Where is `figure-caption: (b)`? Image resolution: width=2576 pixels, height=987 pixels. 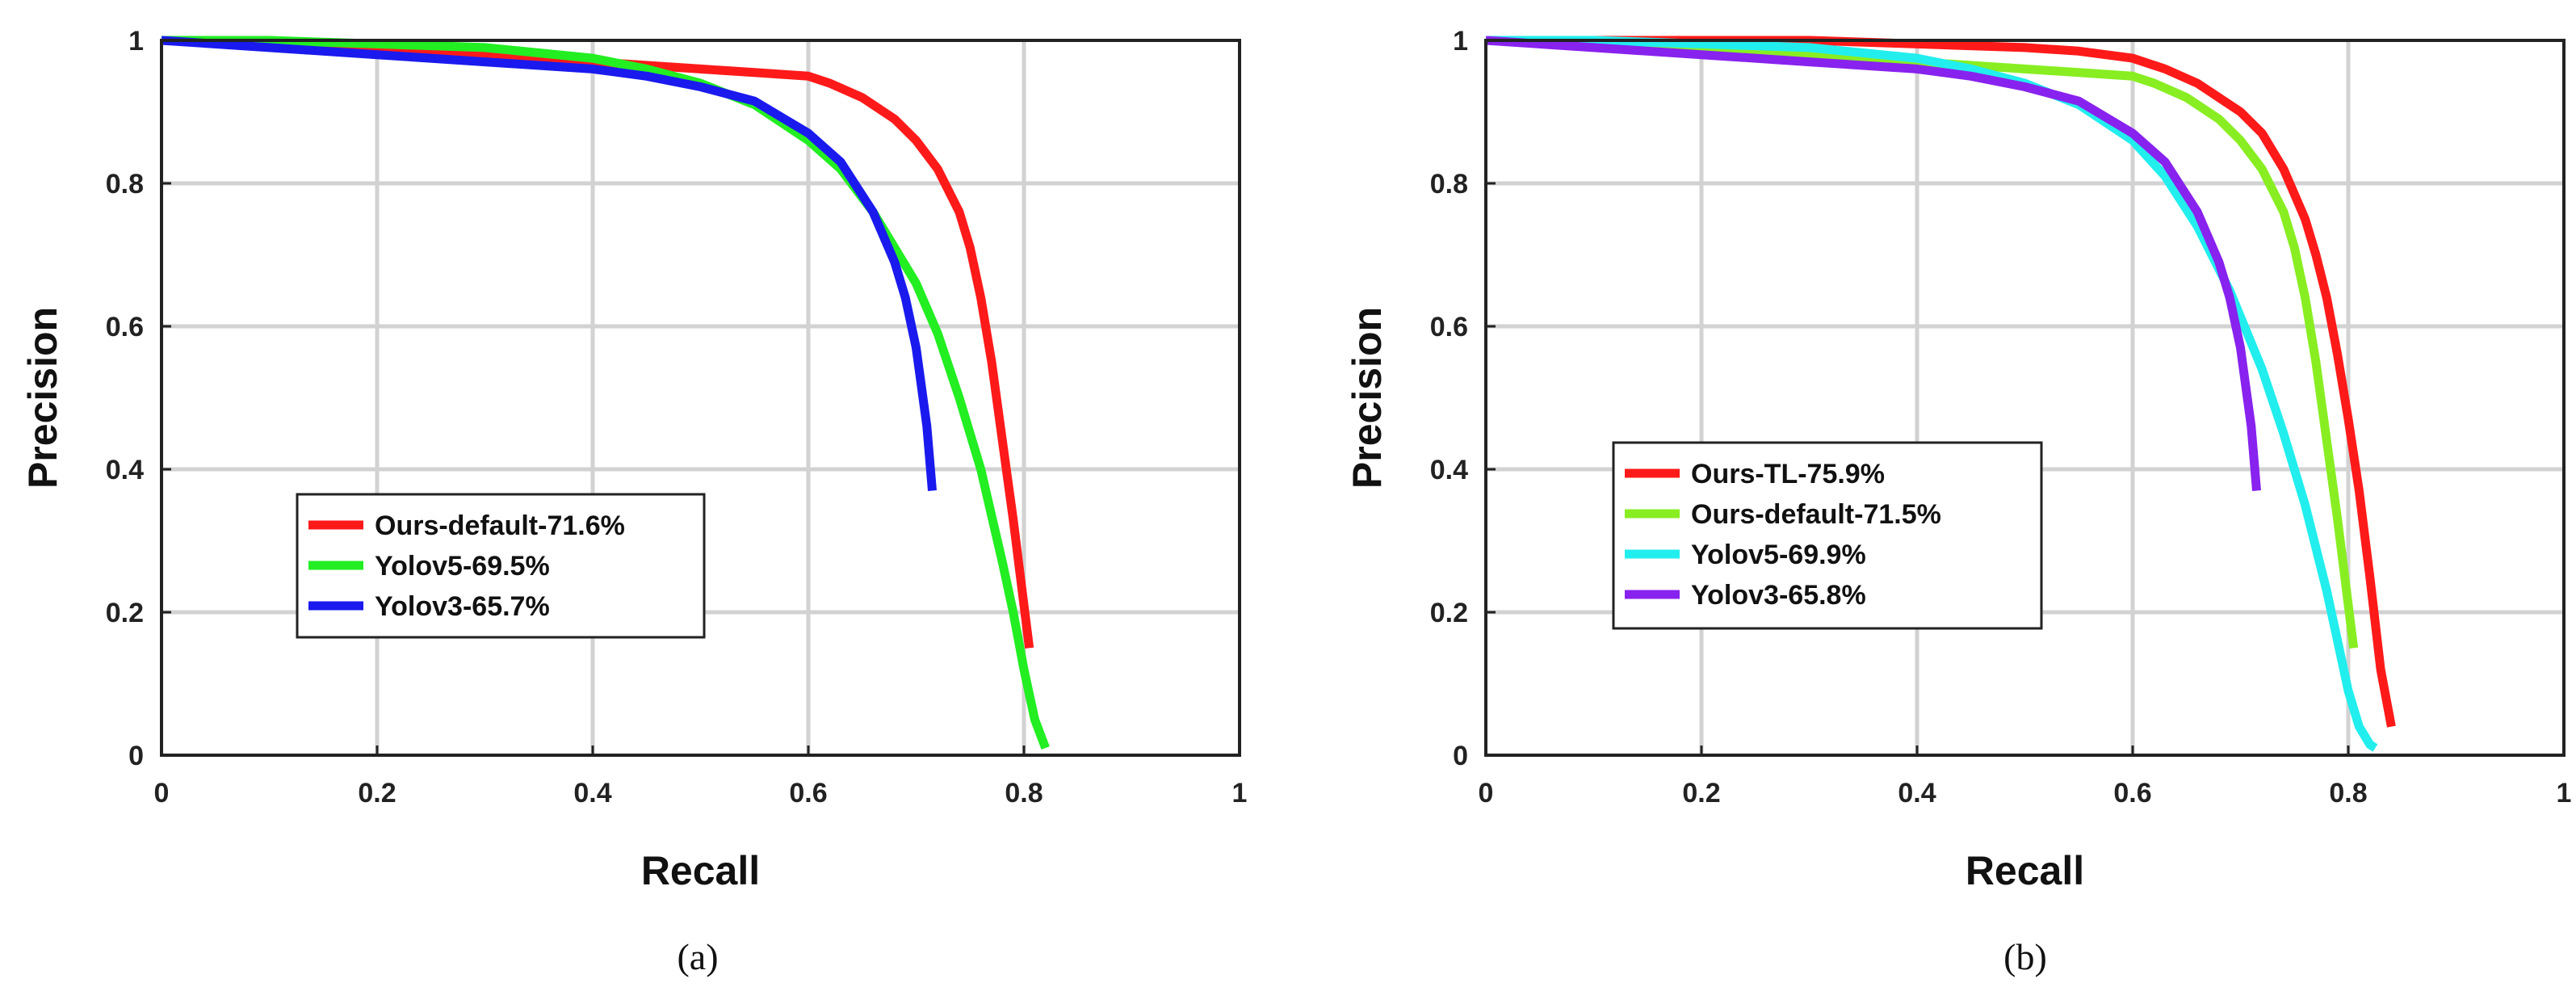
figure-caption: (b) is located at coordinates (2025, 956).